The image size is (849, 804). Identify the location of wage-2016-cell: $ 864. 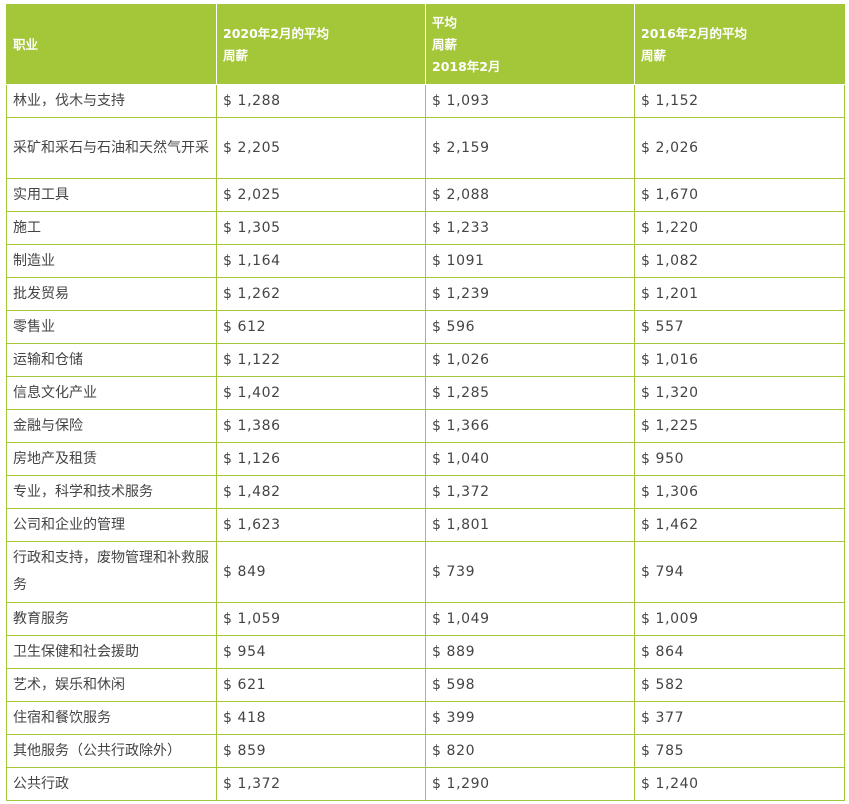
(739, 652).